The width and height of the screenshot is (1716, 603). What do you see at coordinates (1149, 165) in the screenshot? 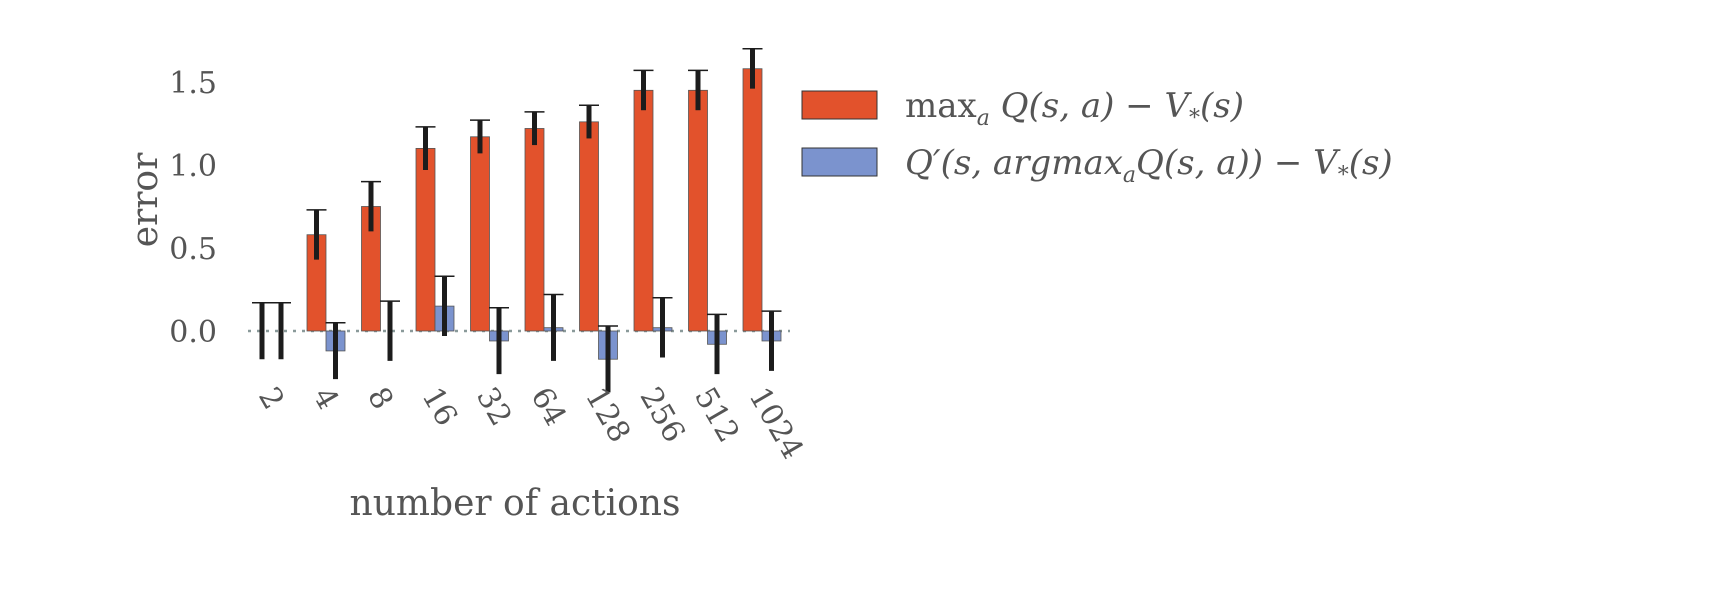
I see `legend-label: Q′(s, argmaxaQ(s, a)) − V*(s)` at bounding box center [1149, 165].